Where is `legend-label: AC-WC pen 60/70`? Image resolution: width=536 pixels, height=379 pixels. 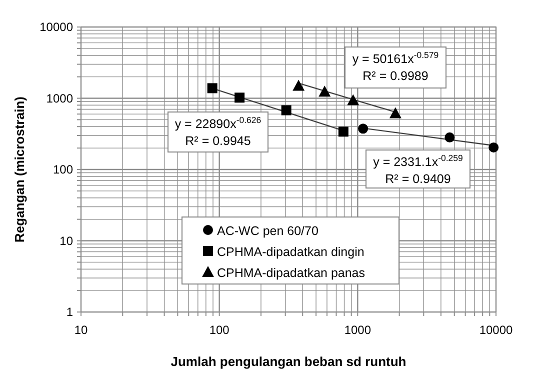 legend-label: AC-WC pen 60/70 is located at coordinates (267, 231).